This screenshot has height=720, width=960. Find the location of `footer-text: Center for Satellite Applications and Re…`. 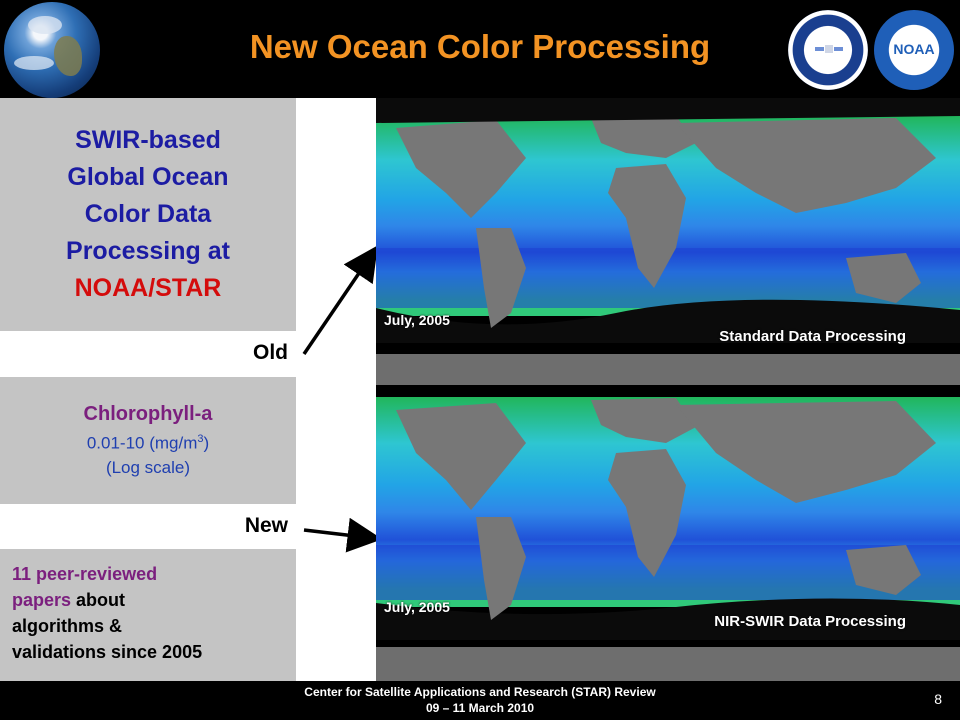

footer-text: Center for Satellite Applications and Re… is located at coordinates (480, 700).